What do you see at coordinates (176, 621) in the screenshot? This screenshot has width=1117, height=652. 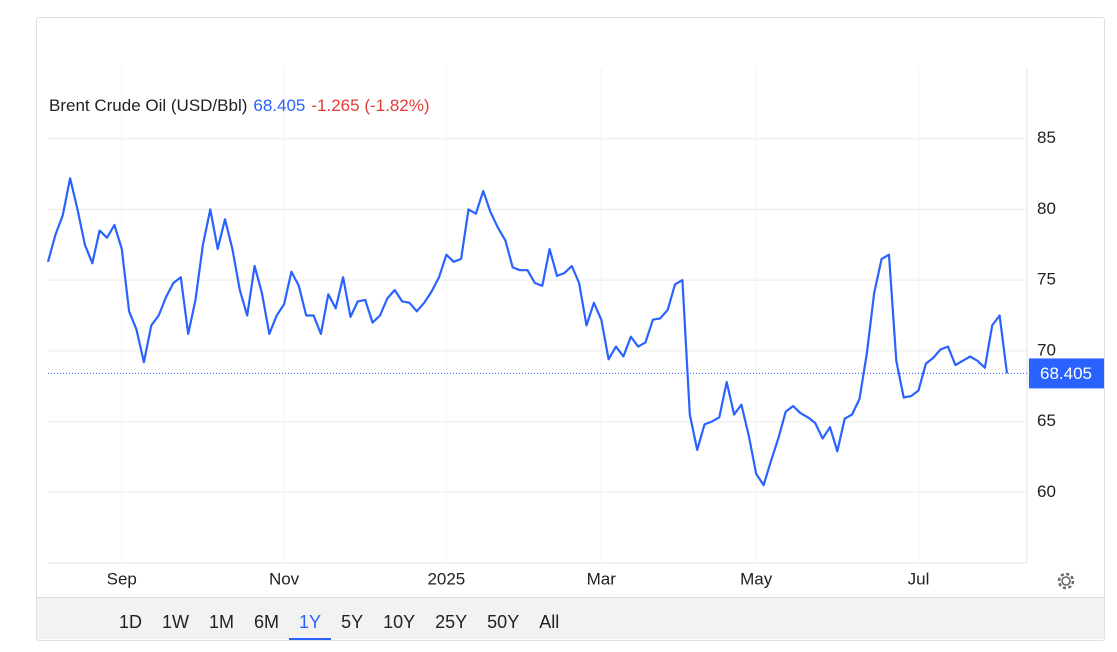 I see `range-button: 1W` at bounding box center [176, 621].